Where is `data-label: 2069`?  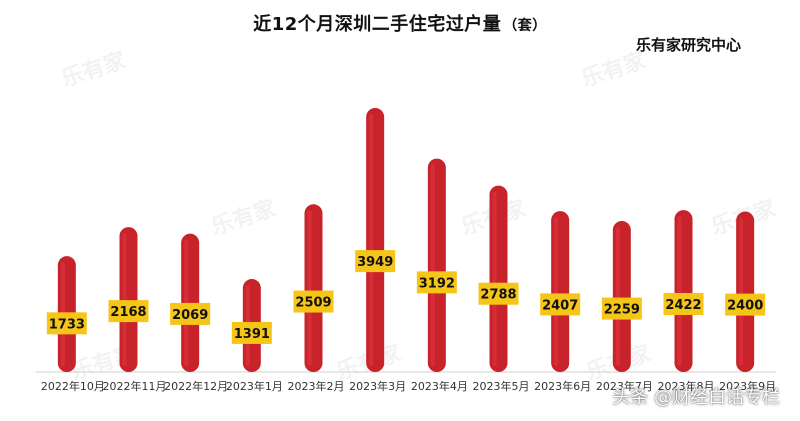
data-label: 2069 is located at coordinates (190, 315).